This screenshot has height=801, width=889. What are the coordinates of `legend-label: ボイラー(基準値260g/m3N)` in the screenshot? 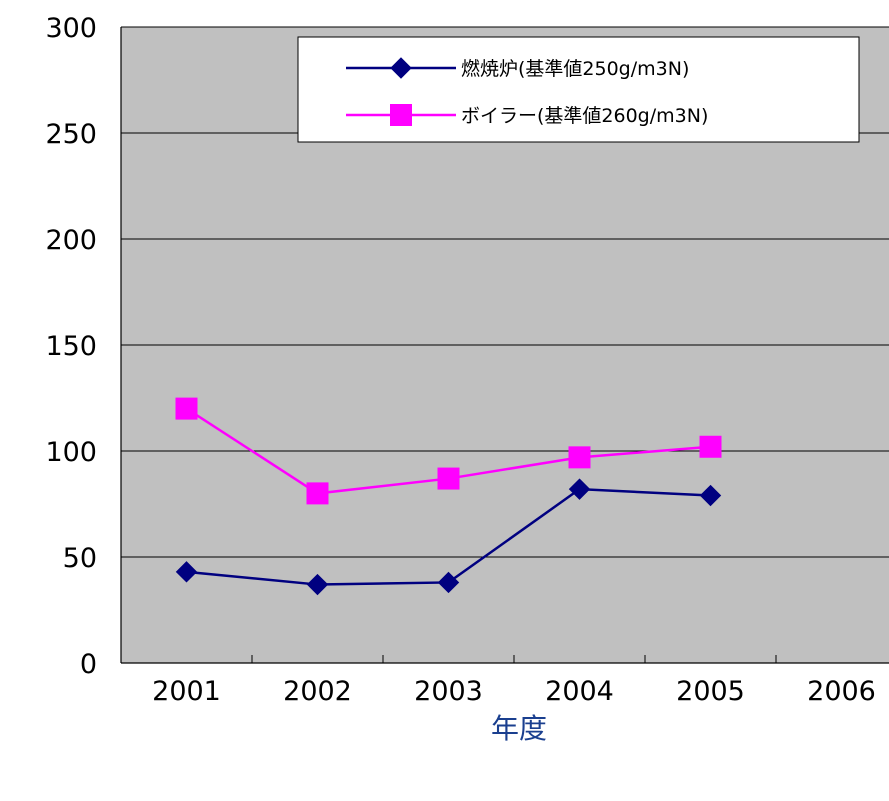 It's located at (584, 116).